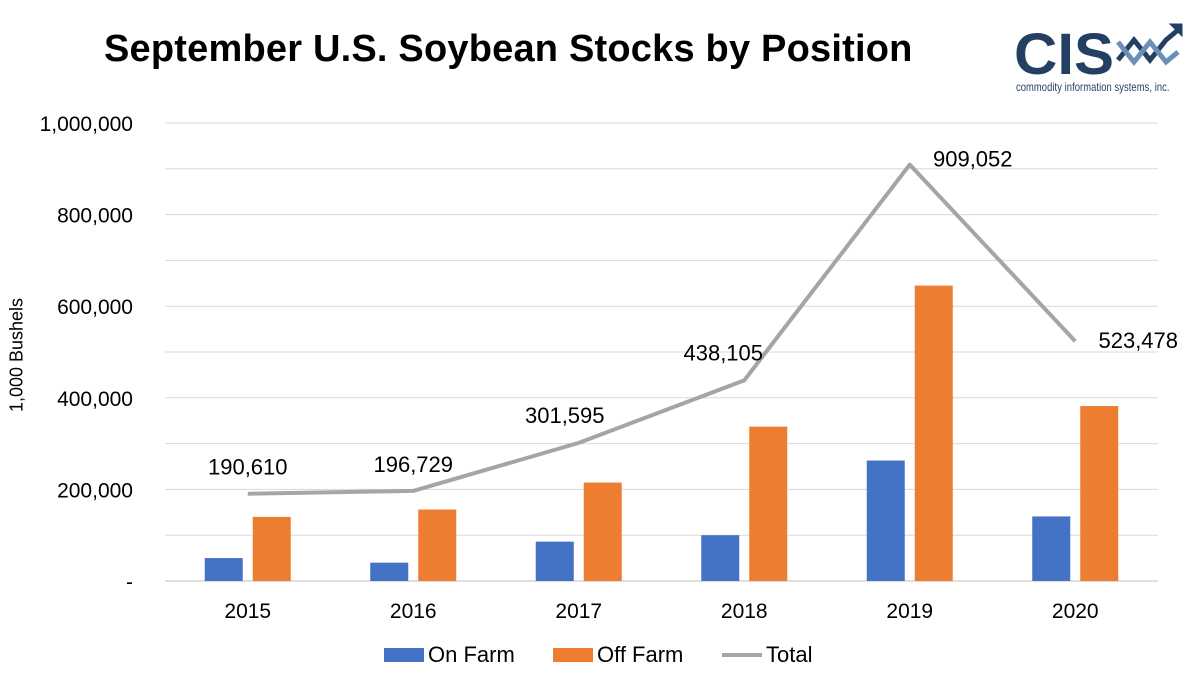  I want to click on total-label-2018: 438,105, so click(723, 352).